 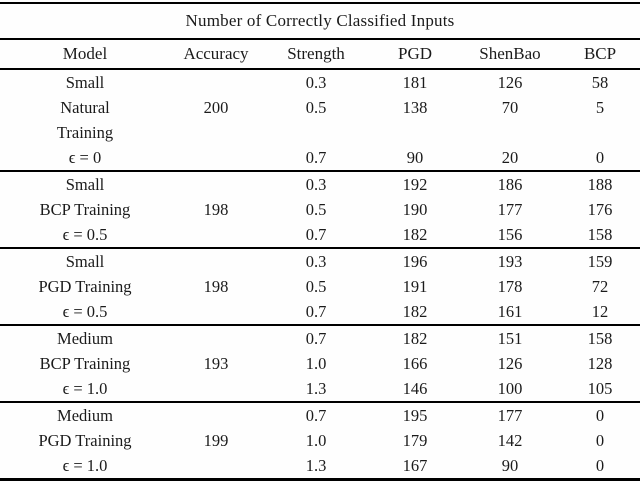 I want to click on table-row: ϵ = 1.0 1.3 146 100 105, so click(x=320, y=389).